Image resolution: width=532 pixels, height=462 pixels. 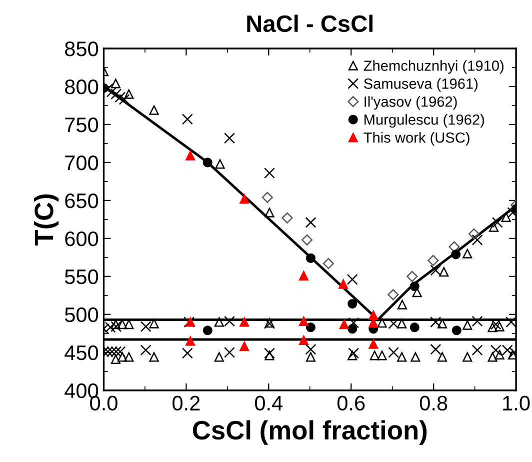 What do you see at coordinates (268, 403) in the screenshot?
I see `x-tick-label: 0.4` at bounding box center [268, 403].